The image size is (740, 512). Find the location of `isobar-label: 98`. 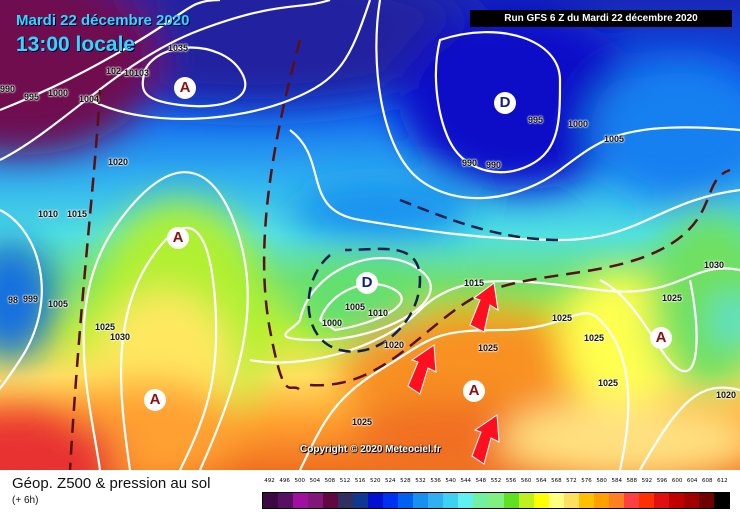

isobar-label: 98 is located at coordinates (13, 300).